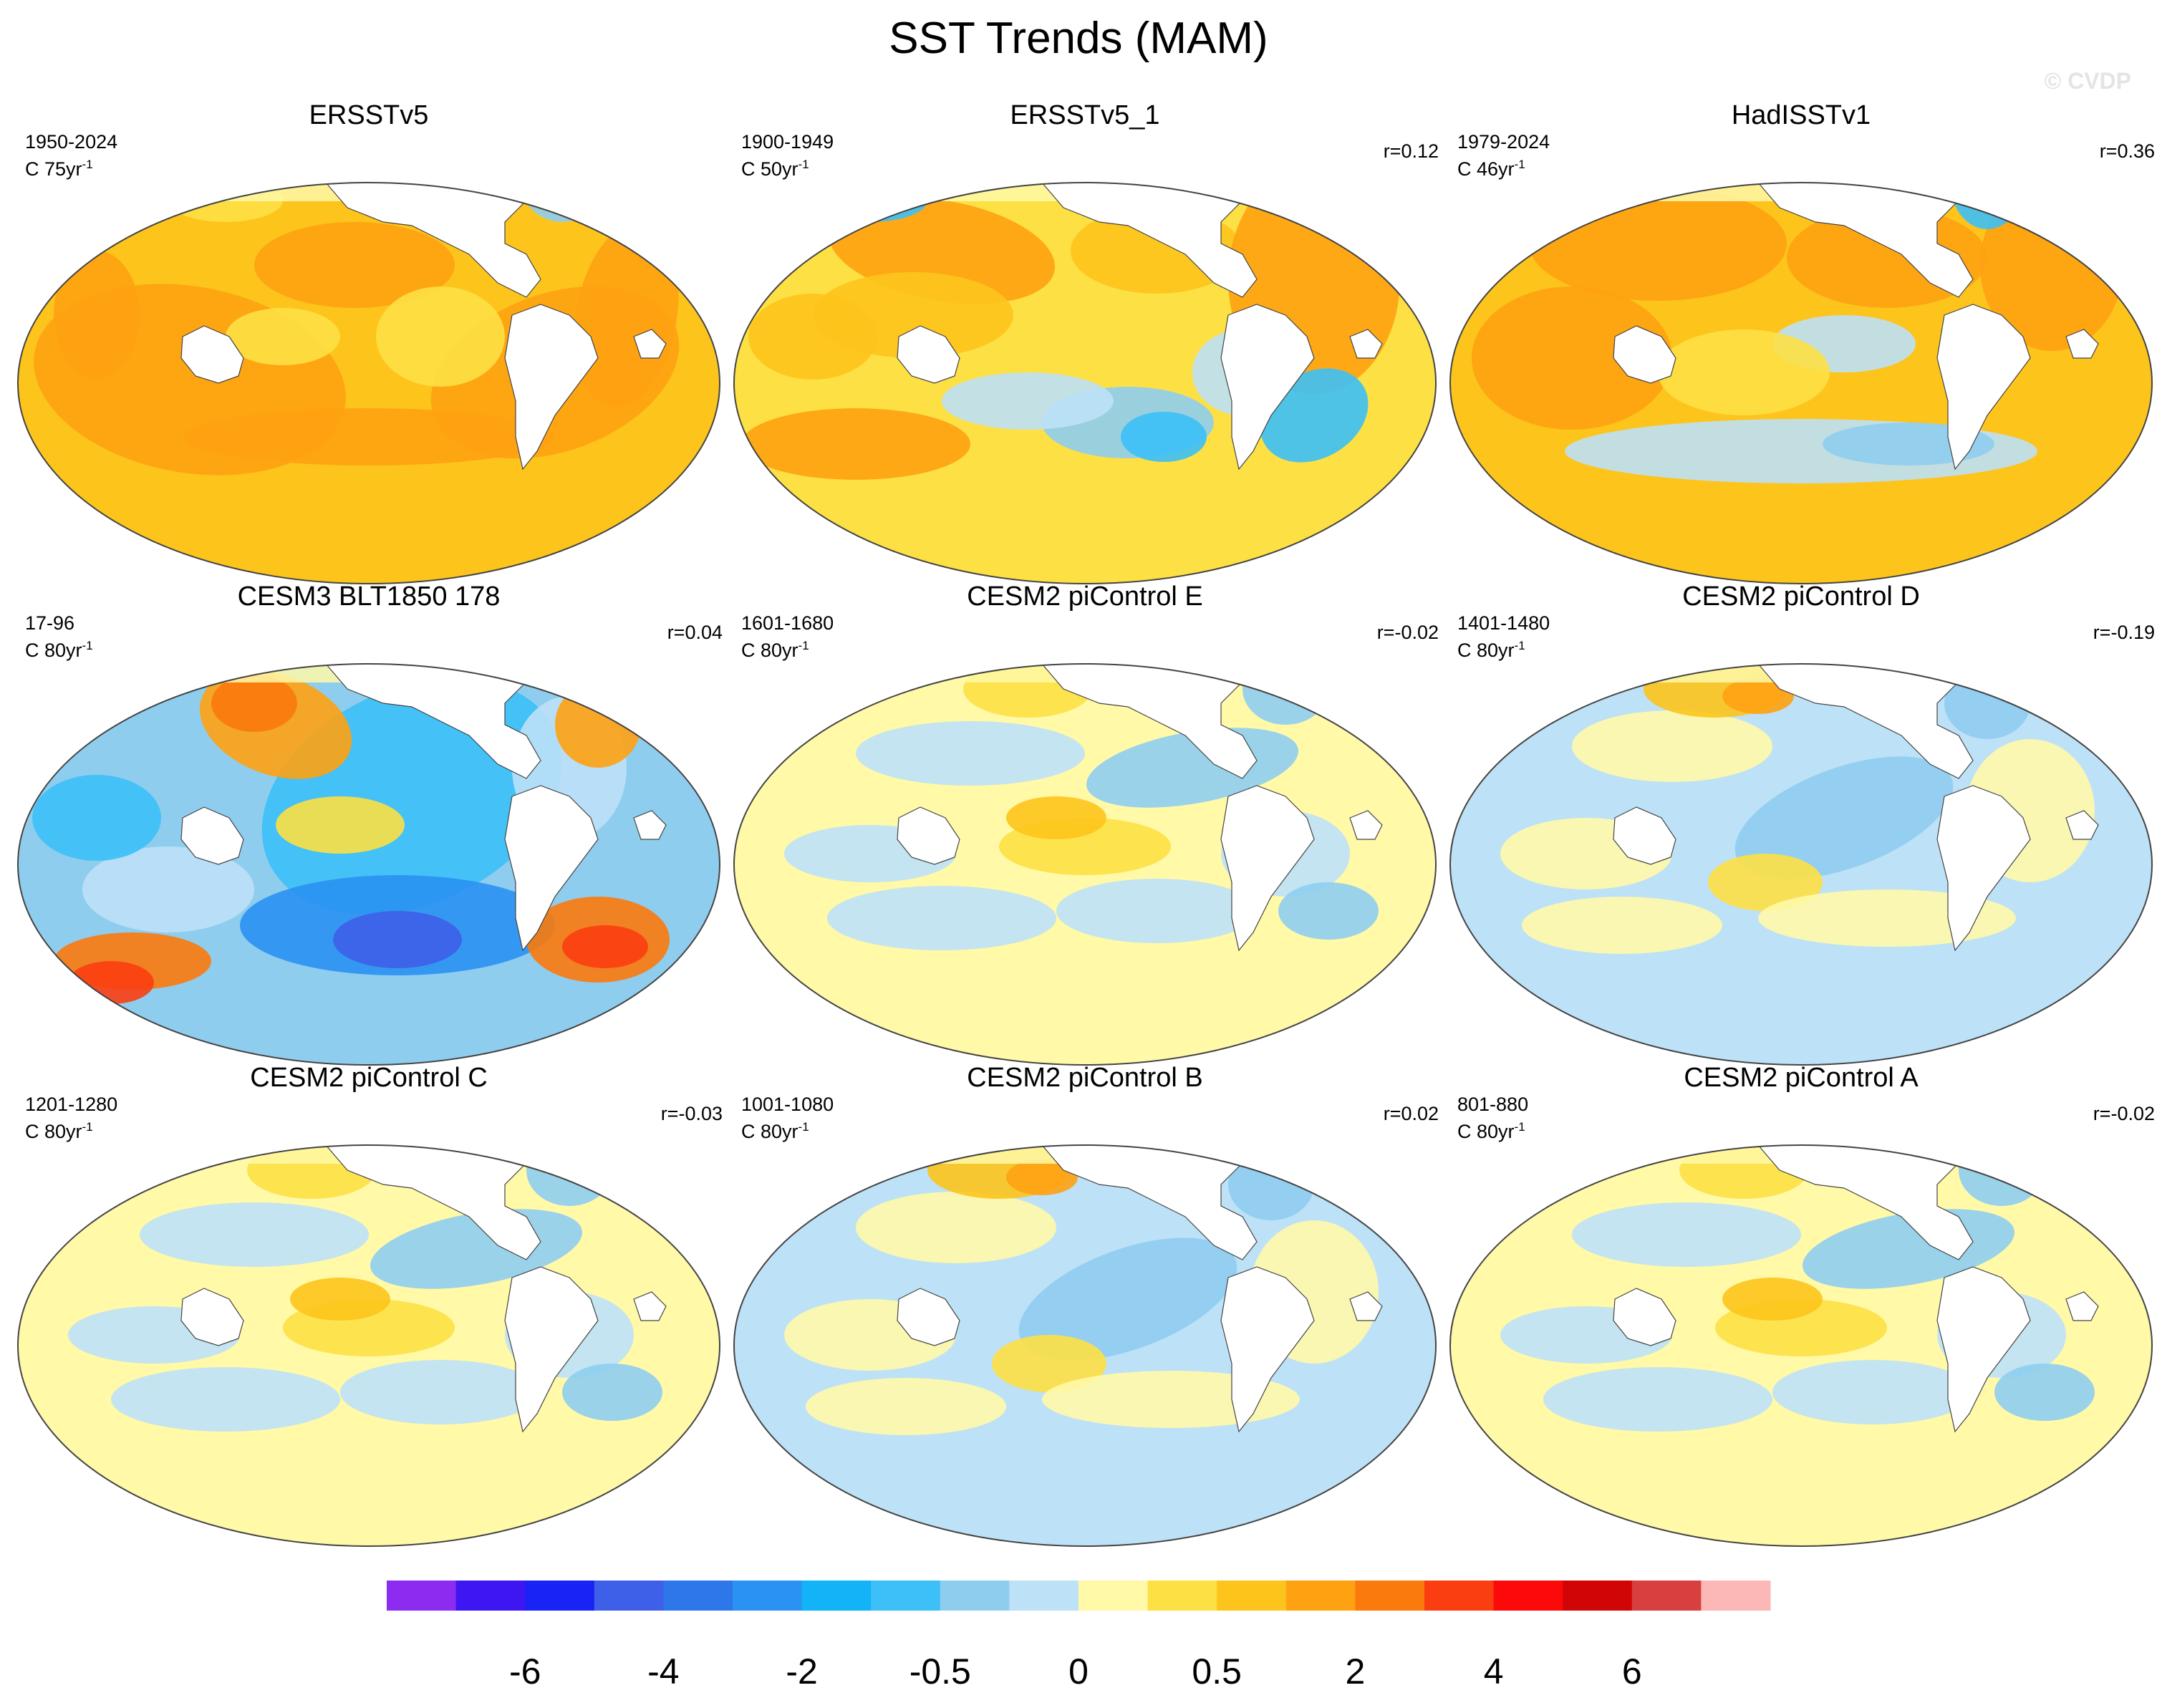 The height and width of the screenshot is (1708, 2157). I want to click on map-panel: HadISSTv1 1979-2024 C 46yr-1 r=0.36, so click(1800, 343).